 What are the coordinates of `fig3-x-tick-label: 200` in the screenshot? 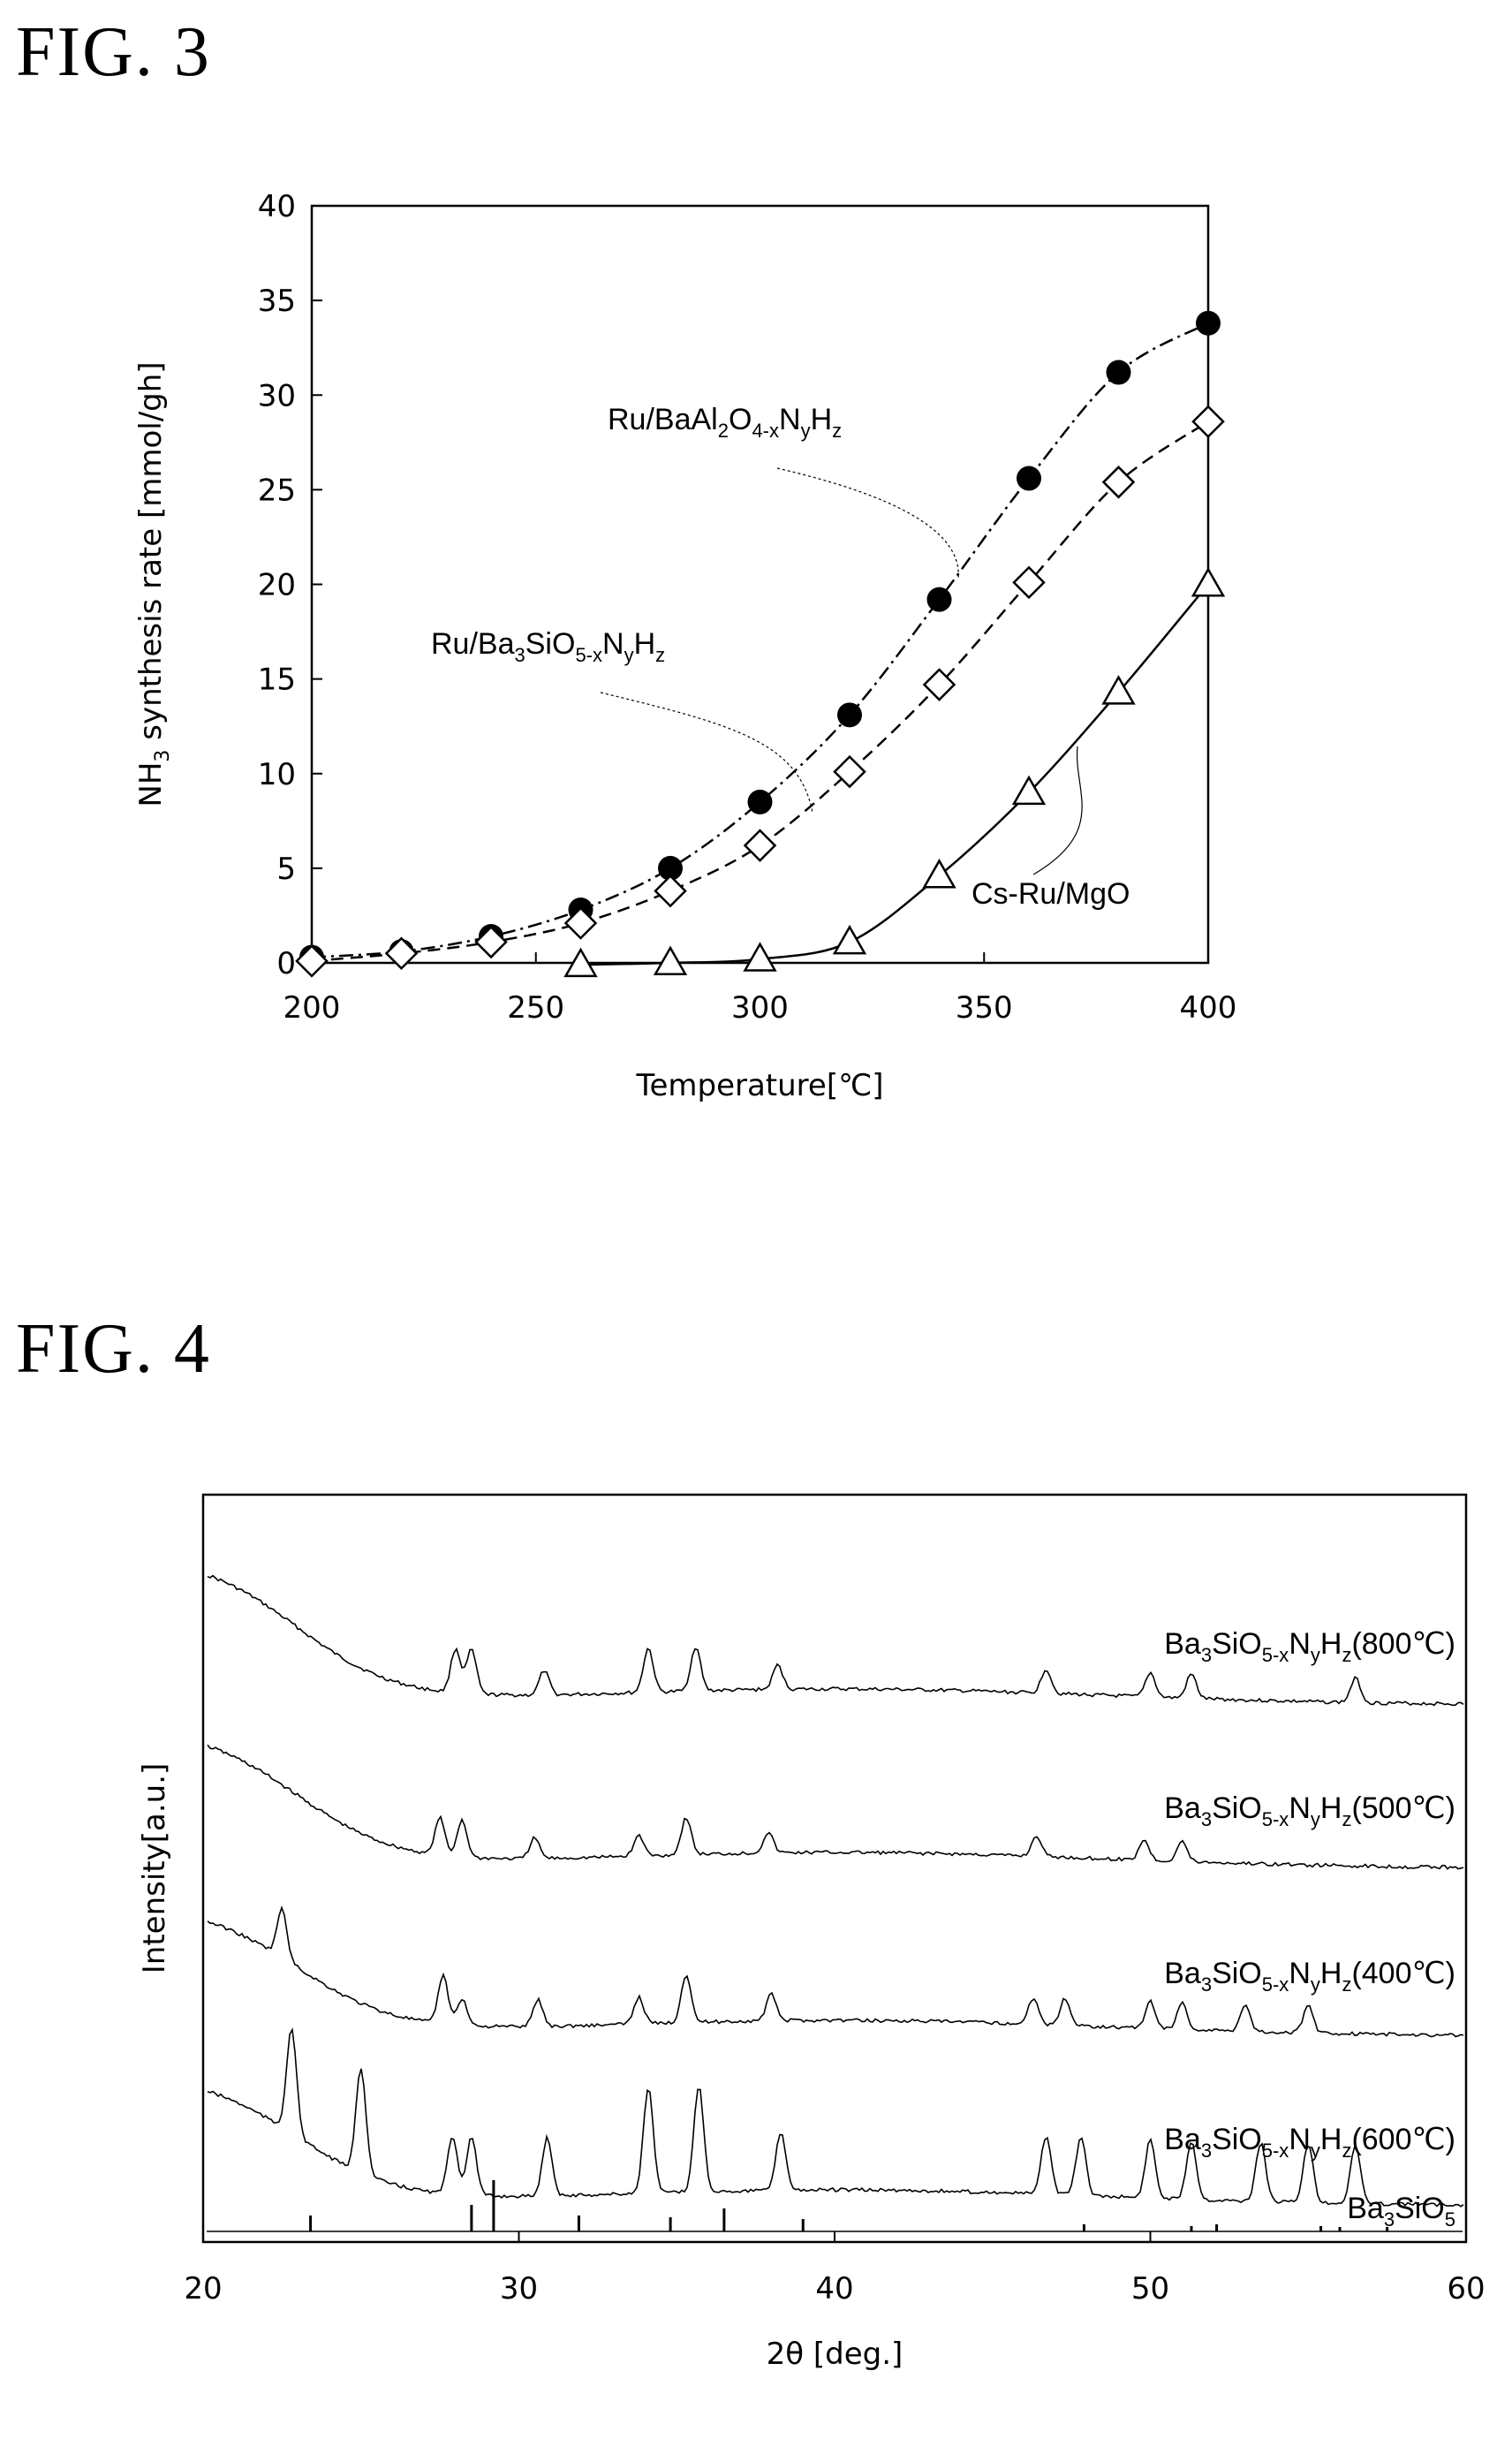 It's located at (312, 1008).